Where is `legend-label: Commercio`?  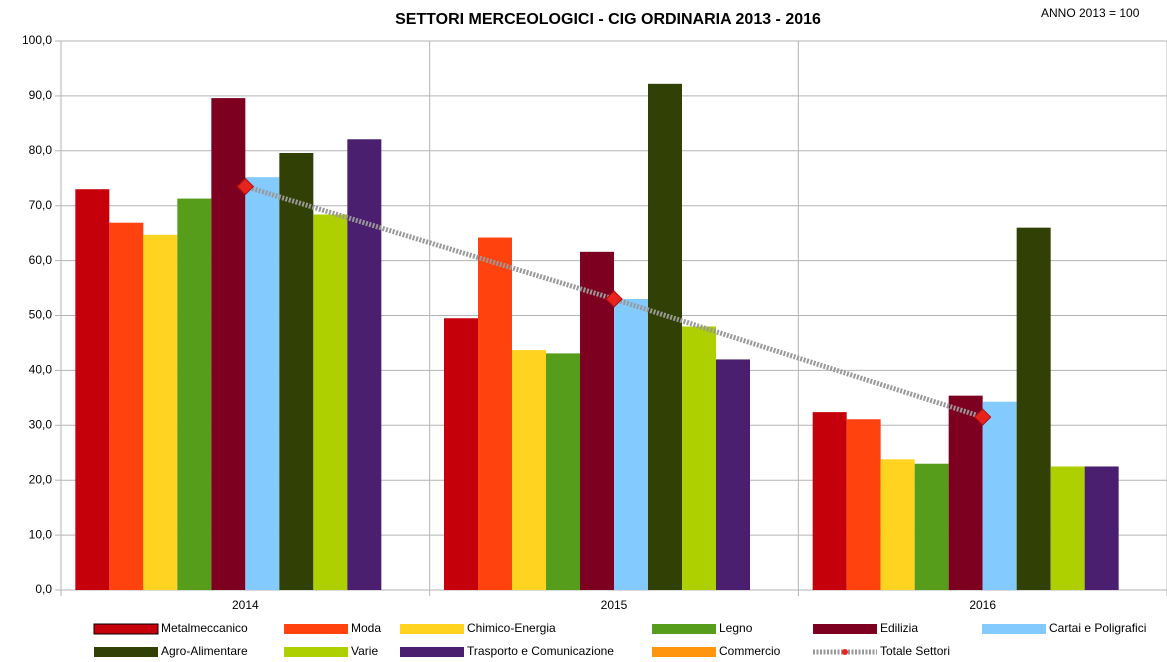
legend-label: Commercio is located at coordinates (750, 651).